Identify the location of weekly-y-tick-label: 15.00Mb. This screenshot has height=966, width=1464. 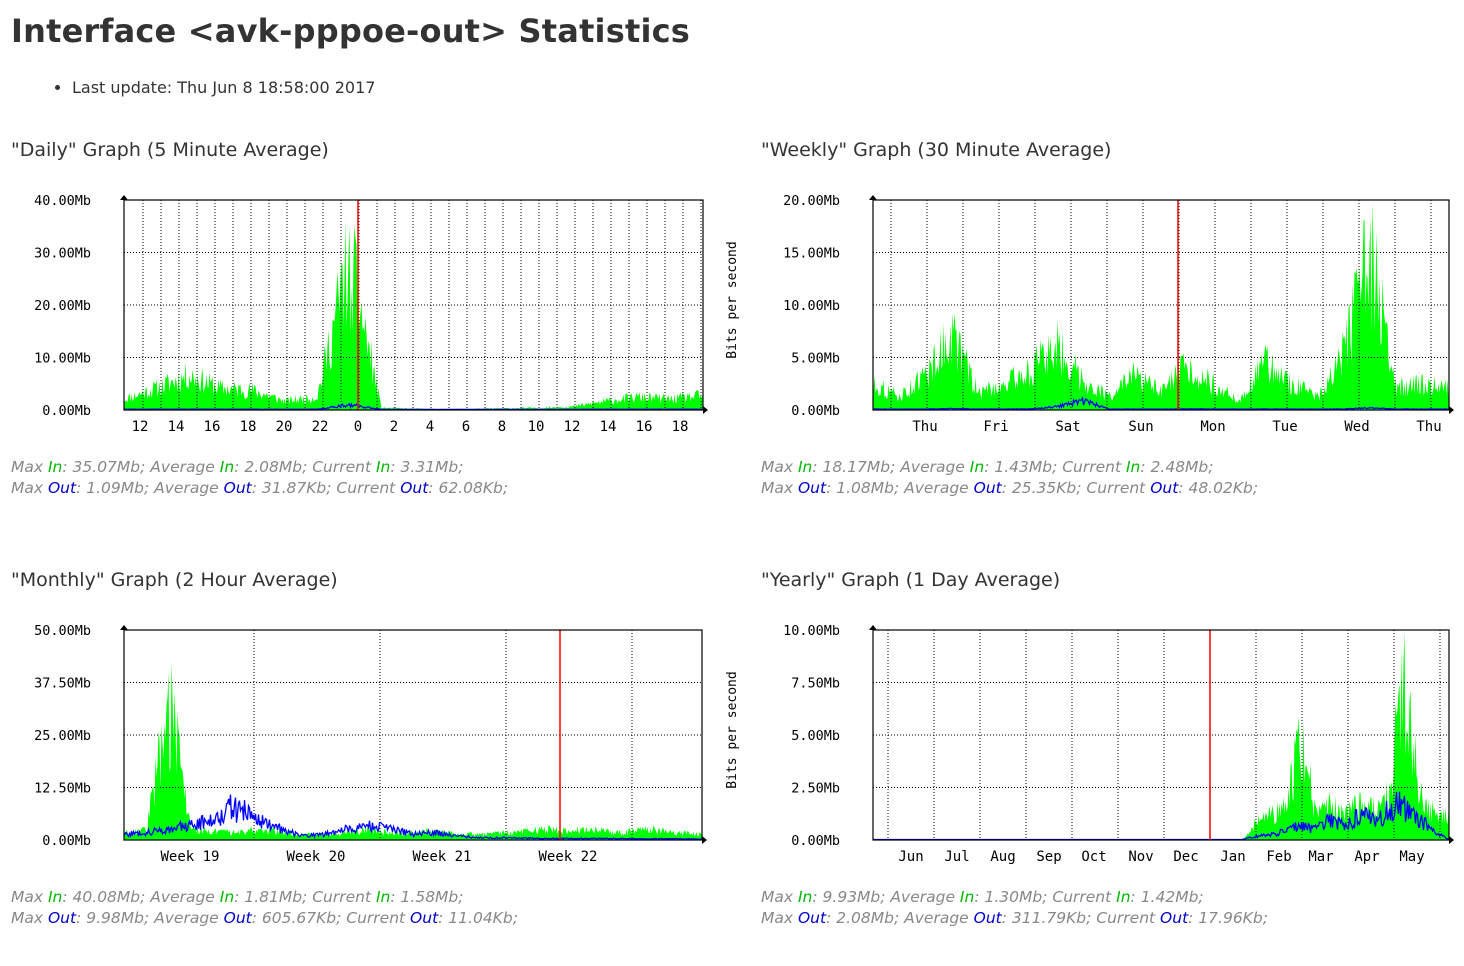
(811, 254).